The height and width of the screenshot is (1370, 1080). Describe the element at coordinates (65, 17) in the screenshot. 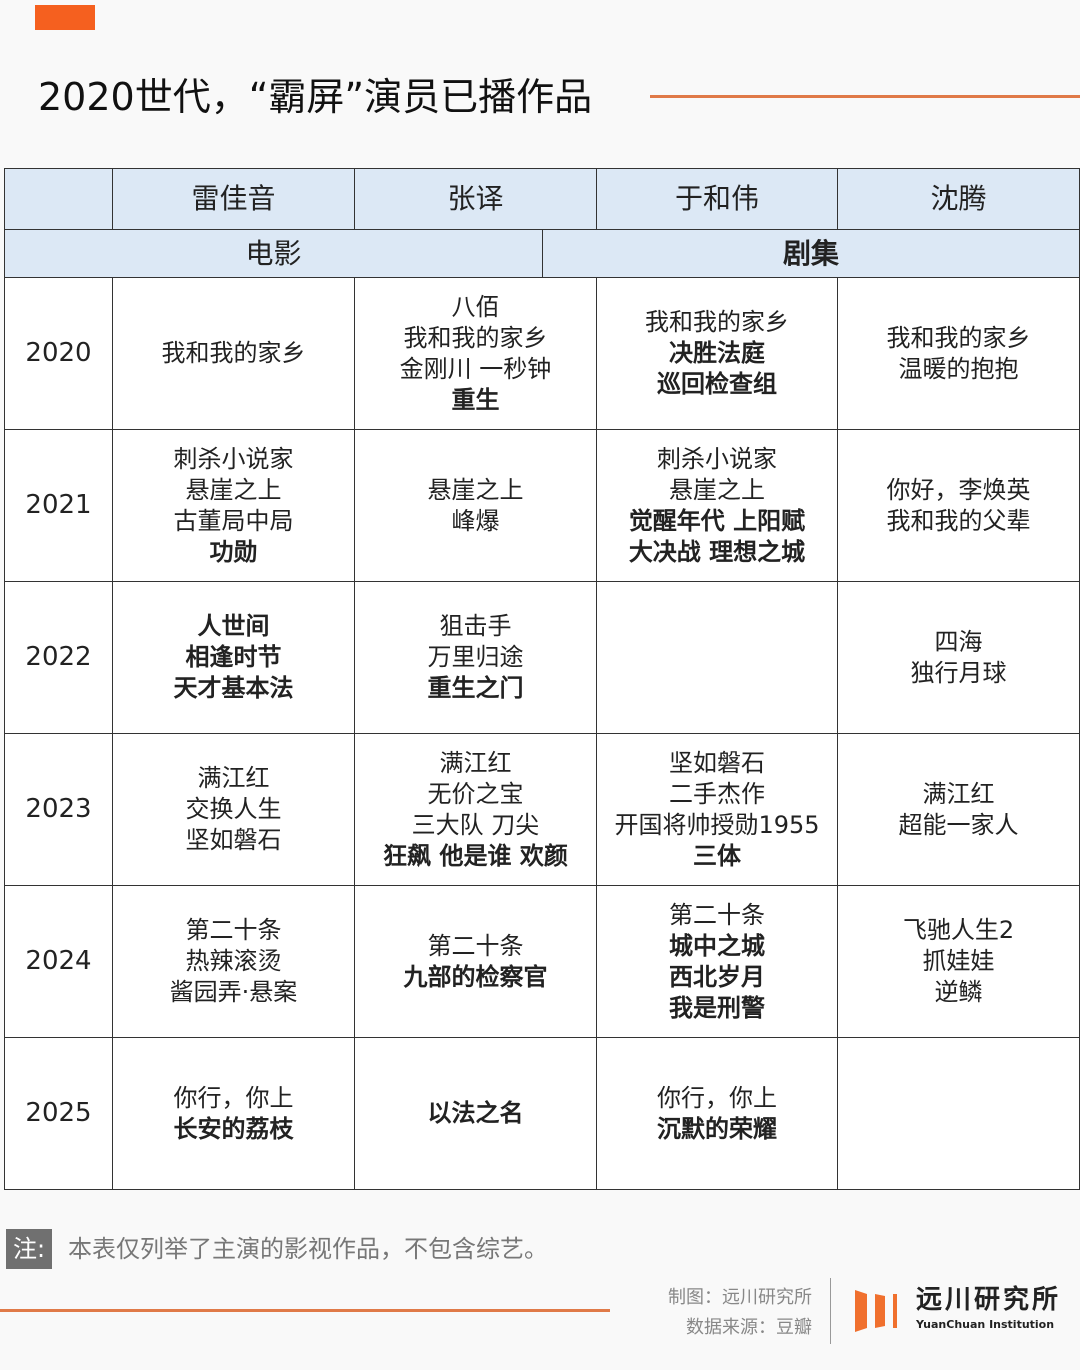

I see `accent-block` at that location.